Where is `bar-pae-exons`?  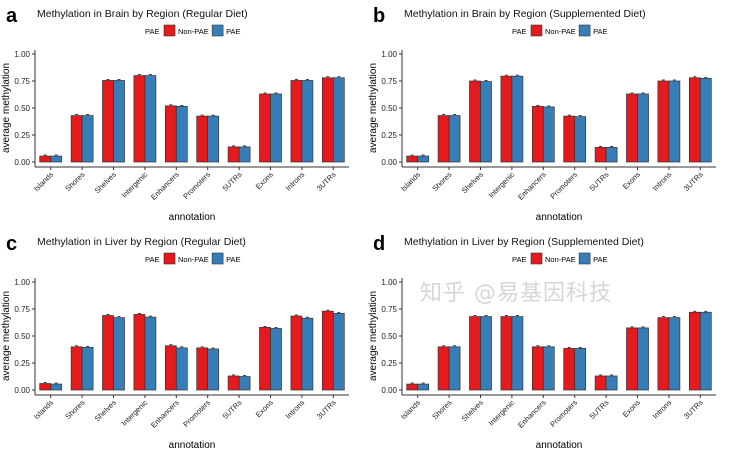 bar-pae-exons is located at coordinates (643, 359).